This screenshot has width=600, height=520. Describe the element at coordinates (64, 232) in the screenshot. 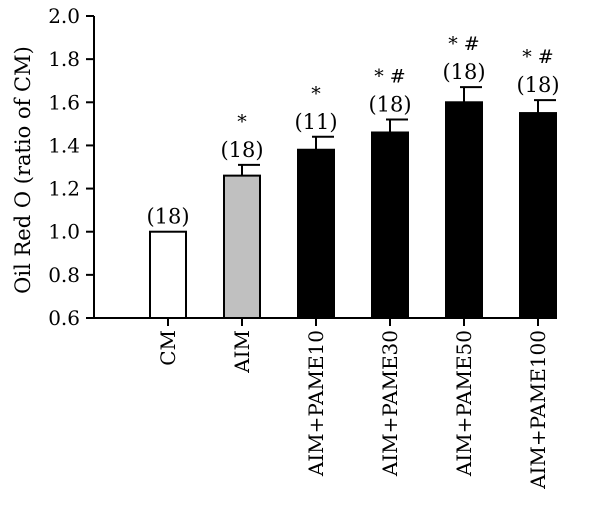

I see `y-tick-label: 1.0` at that location.